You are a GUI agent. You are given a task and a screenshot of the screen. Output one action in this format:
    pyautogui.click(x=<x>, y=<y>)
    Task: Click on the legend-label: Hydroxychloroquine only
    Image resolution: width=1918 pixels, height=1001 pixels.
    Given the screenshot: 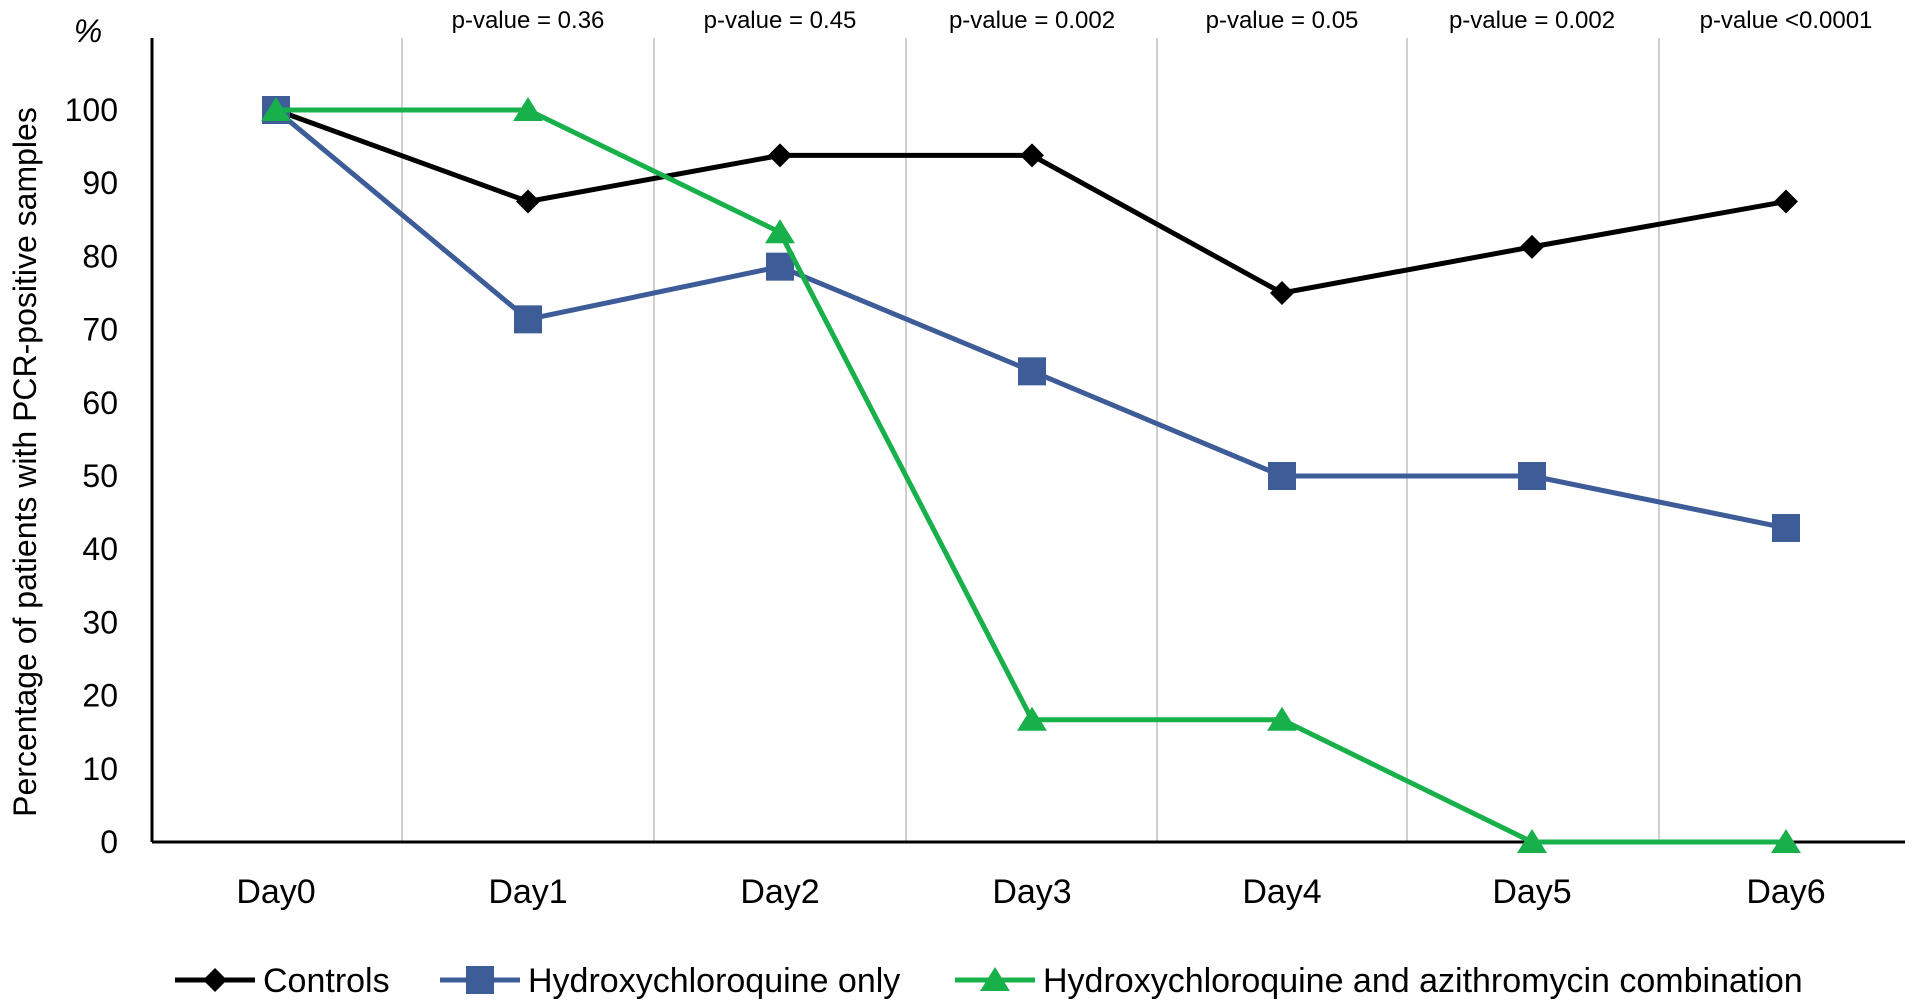 What is the action you would take?
    pyautogui.click(x=714, y=981)
    